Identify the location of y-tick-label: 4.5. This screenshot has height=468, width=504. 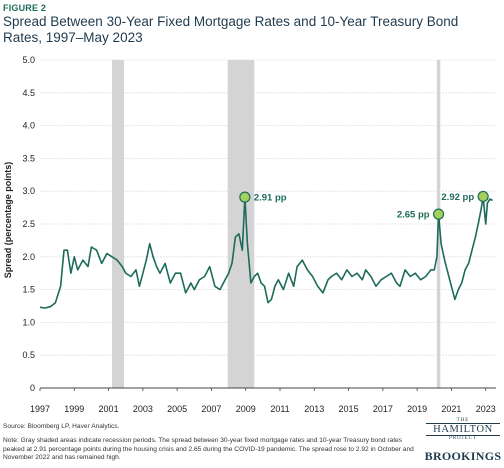
(28, 93).